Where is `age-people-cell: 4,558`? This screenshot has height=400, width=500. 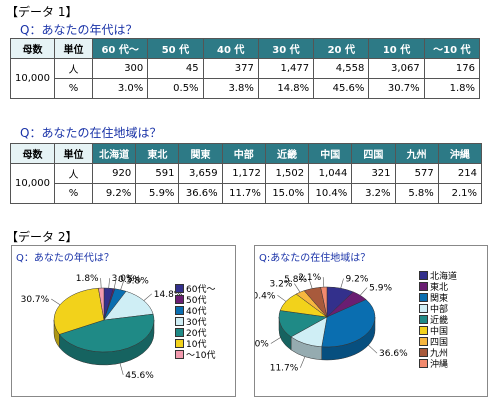
age-people-cell: 4,558 is located at coordinates (341, 68).